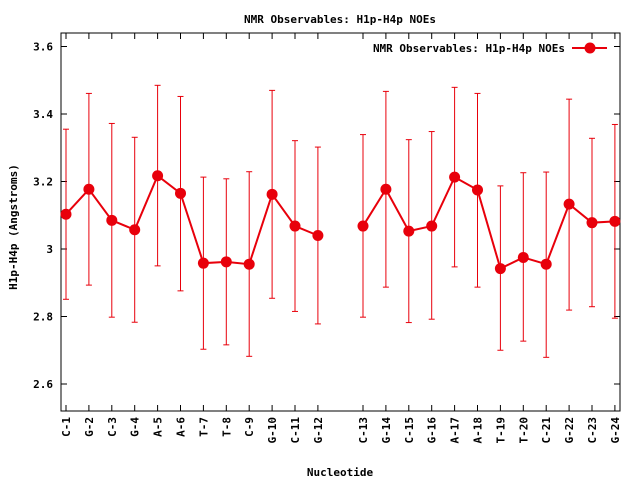 The height and width of the screenshot is (480, 640). Describe the element at coordinates (43, 384) in the screenshot. I see `y-tick-label: 2.6` at that location.